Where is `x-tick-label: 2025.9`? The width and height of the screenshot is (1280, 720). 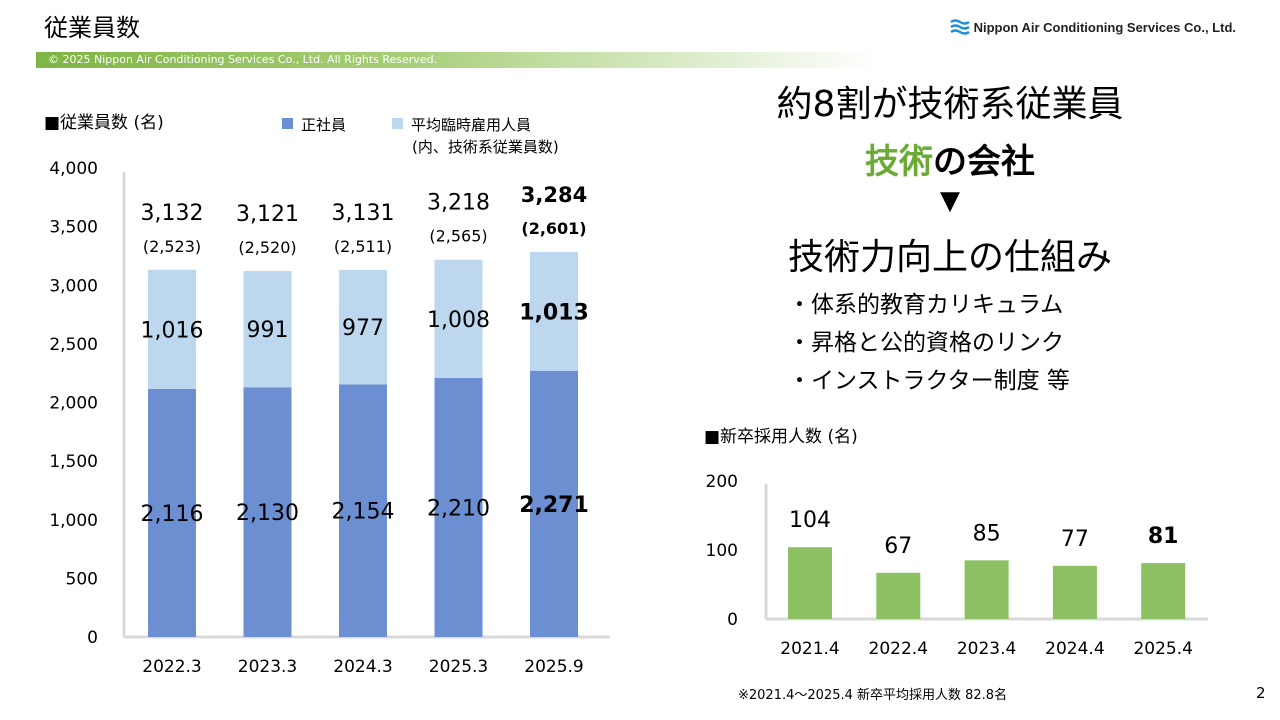 x-tick-label: 2025.9 is located at coordinates (553, 667).